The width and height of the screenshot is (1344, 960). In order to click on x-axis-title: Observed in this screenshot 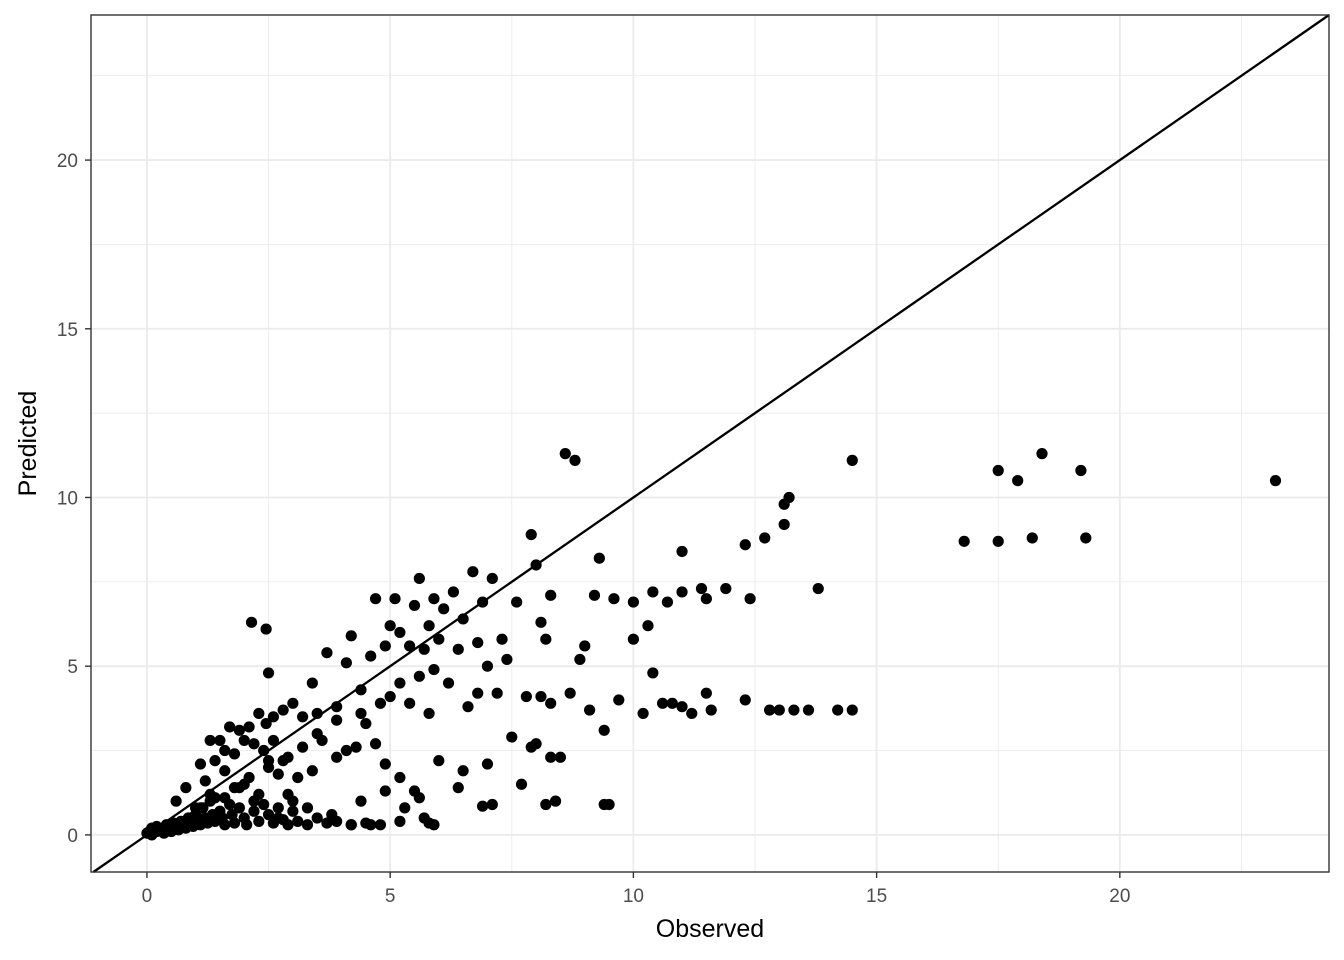, I will do `click(710, 929)`.